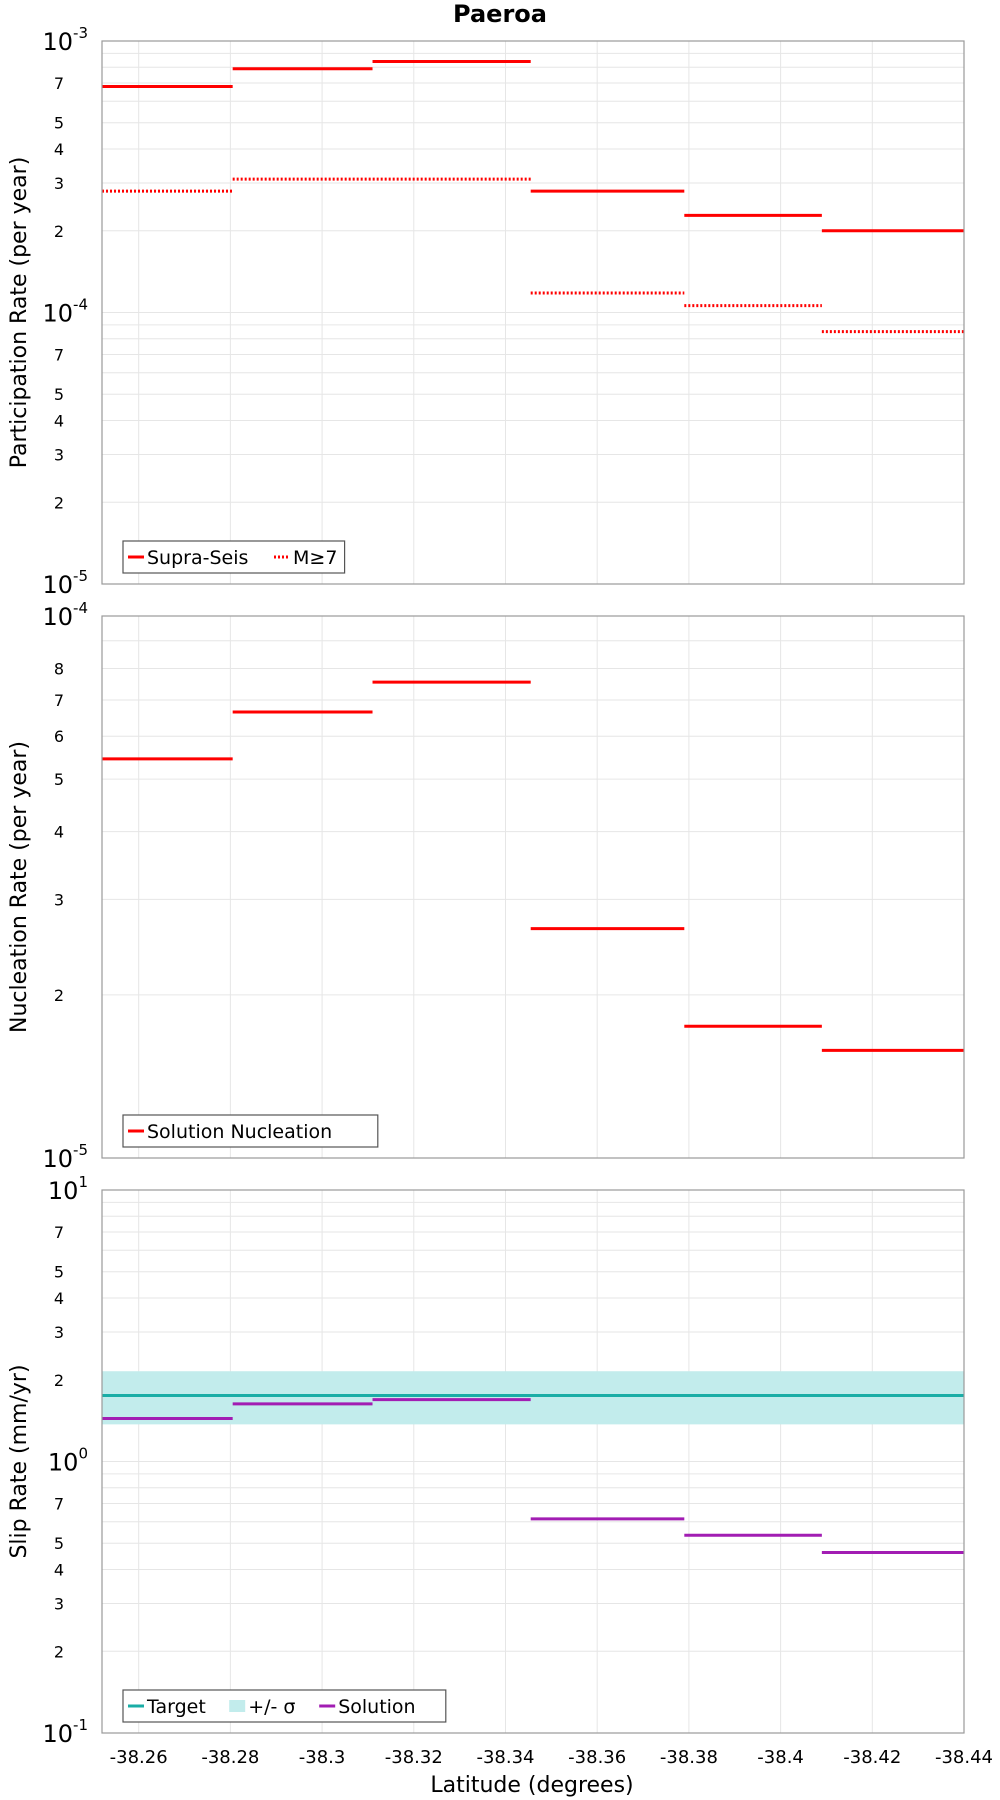  I want to click on x-tick-label: -38.3, so click(322, 1757).